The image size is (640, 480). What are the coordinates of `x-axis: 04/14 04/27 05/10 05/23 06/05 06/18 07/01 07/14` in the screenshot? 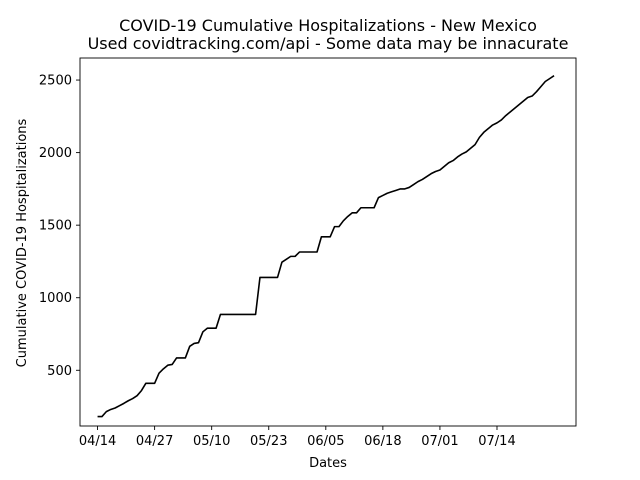 It's located at (297, 437).